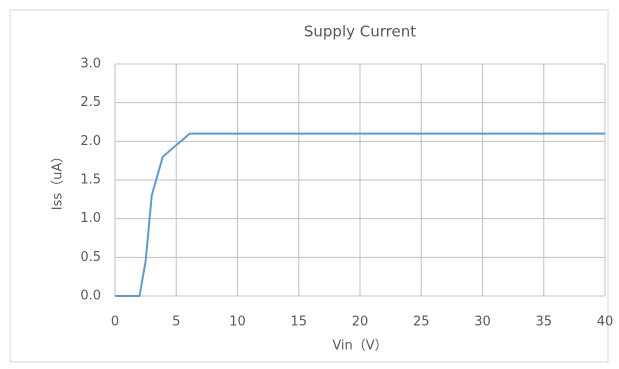 The height and width of the screenshot is (369, 619). What do you see at coordinates (605, 322) in the screenshot?
I see `x-tick-label: 40` at bounding box center [605, 322].